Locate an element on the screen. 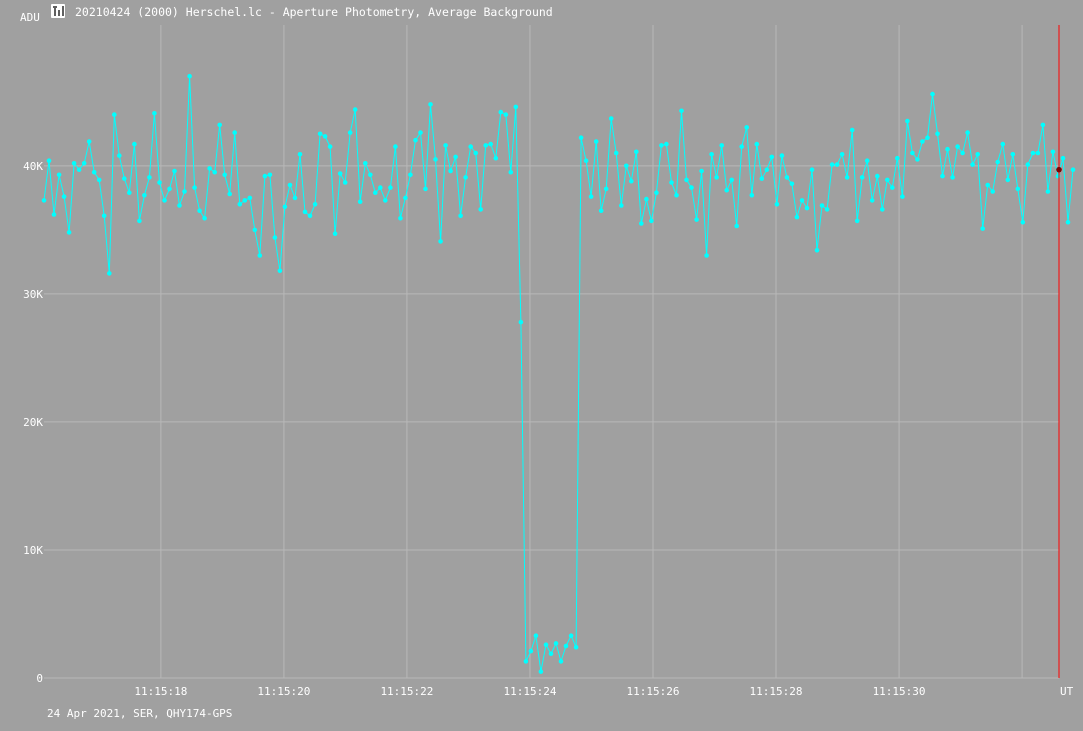 The width and height of the screenshot is (1083, 731). cursor-layer is located at coordinates (1059, 351).